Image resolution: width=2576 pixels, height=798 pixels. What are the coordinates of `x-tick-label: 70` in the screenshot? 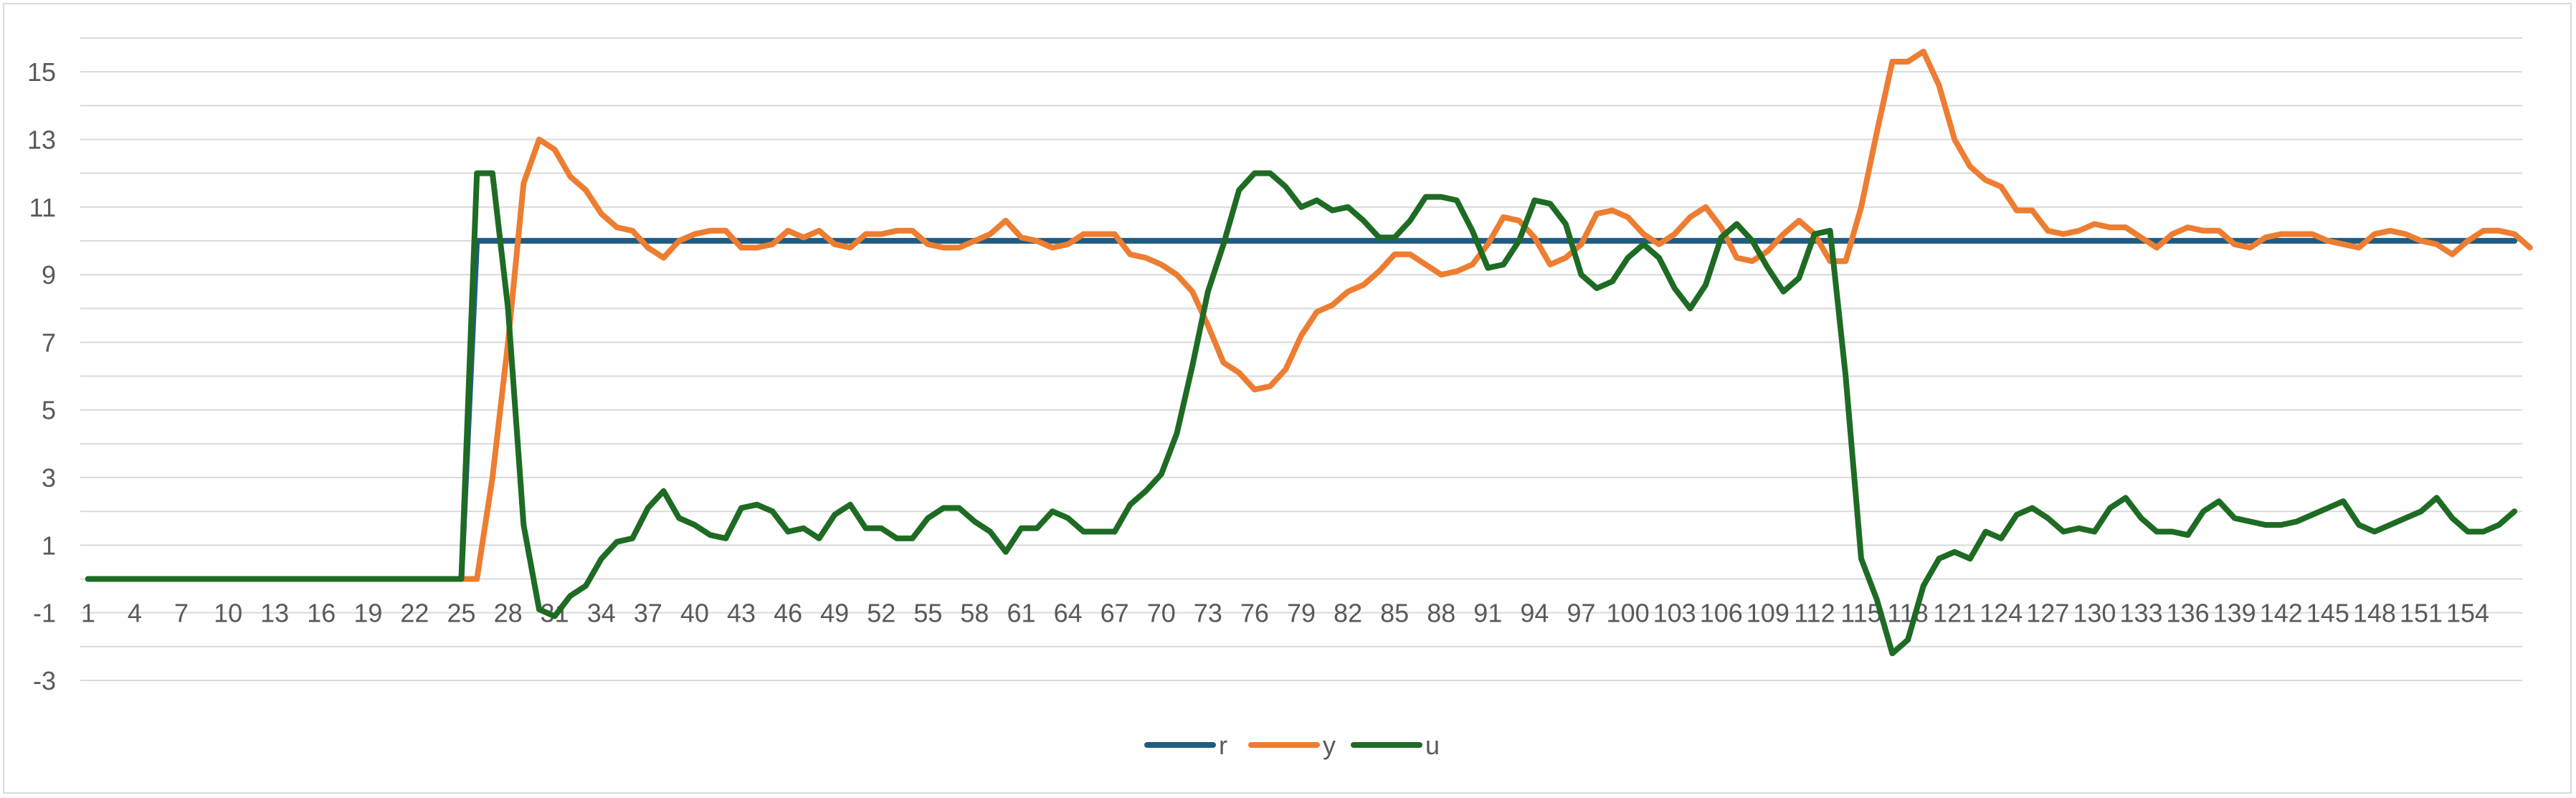 It's located at (1161, 613).